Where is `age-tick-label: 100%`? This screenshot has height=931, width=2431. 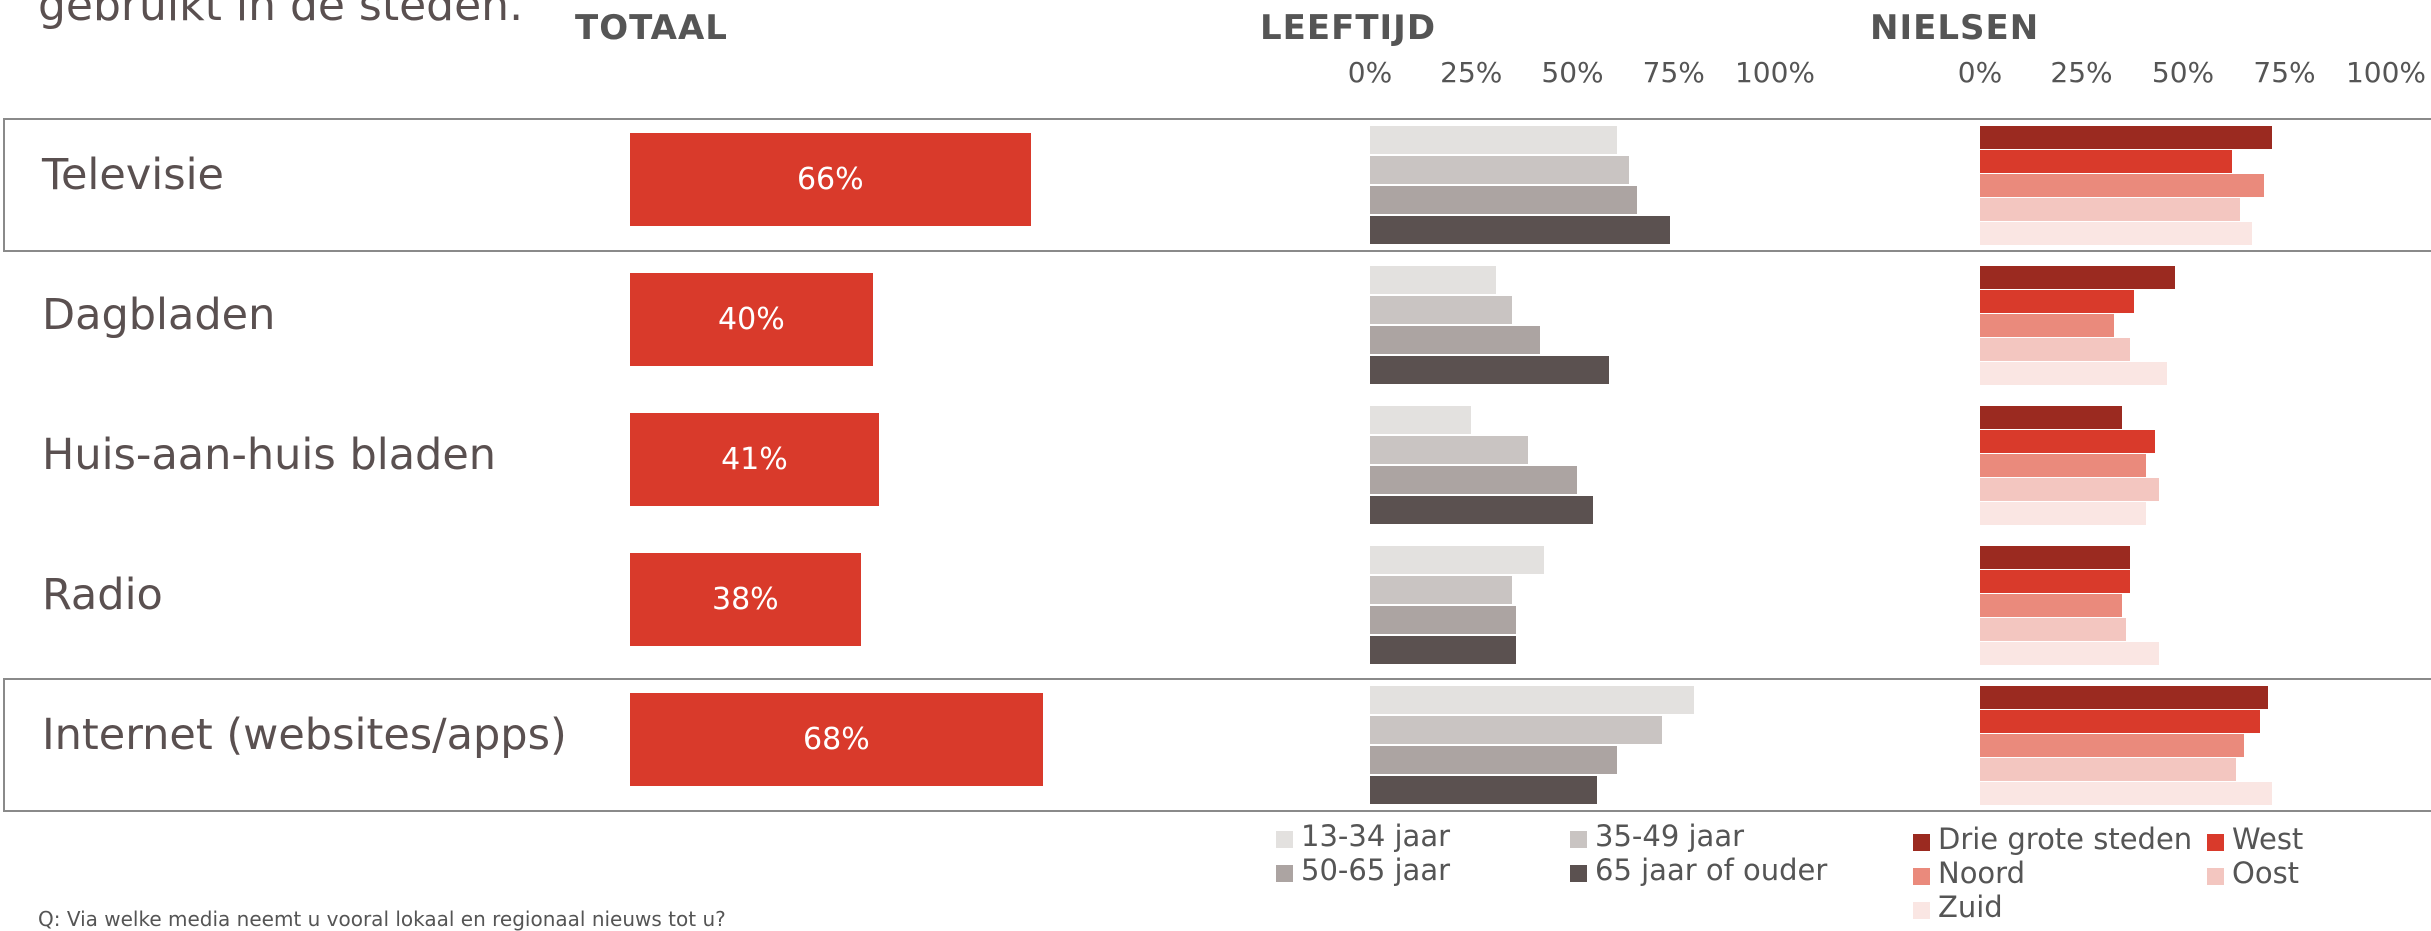
age-tick-label: 100% is located at coordinates (1775, 72).